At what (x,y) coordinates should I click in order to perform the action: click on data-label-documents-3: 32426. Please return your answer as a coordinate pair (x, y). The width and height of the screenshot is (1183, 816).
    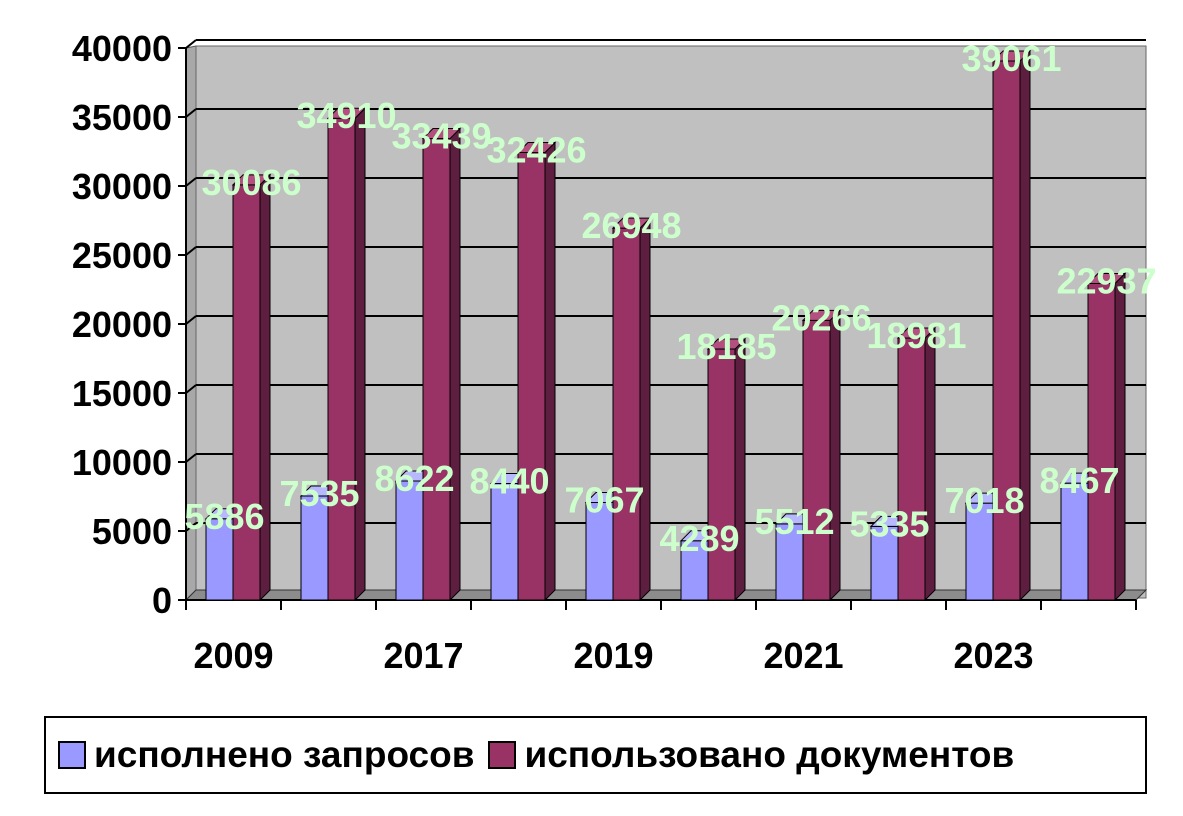
    Looking at the image, I should click on (536, 150).